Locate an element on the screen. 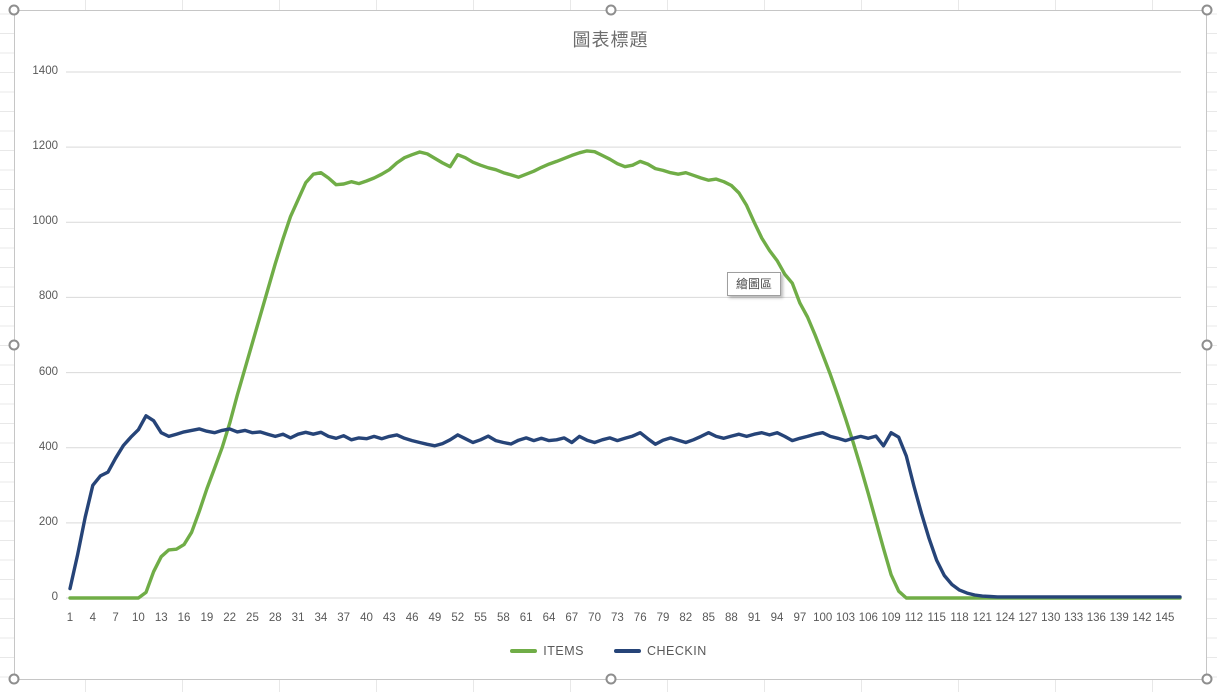 The image size is (1217, 692). x-tick-label: 34 is located at coordinates (321, 618).